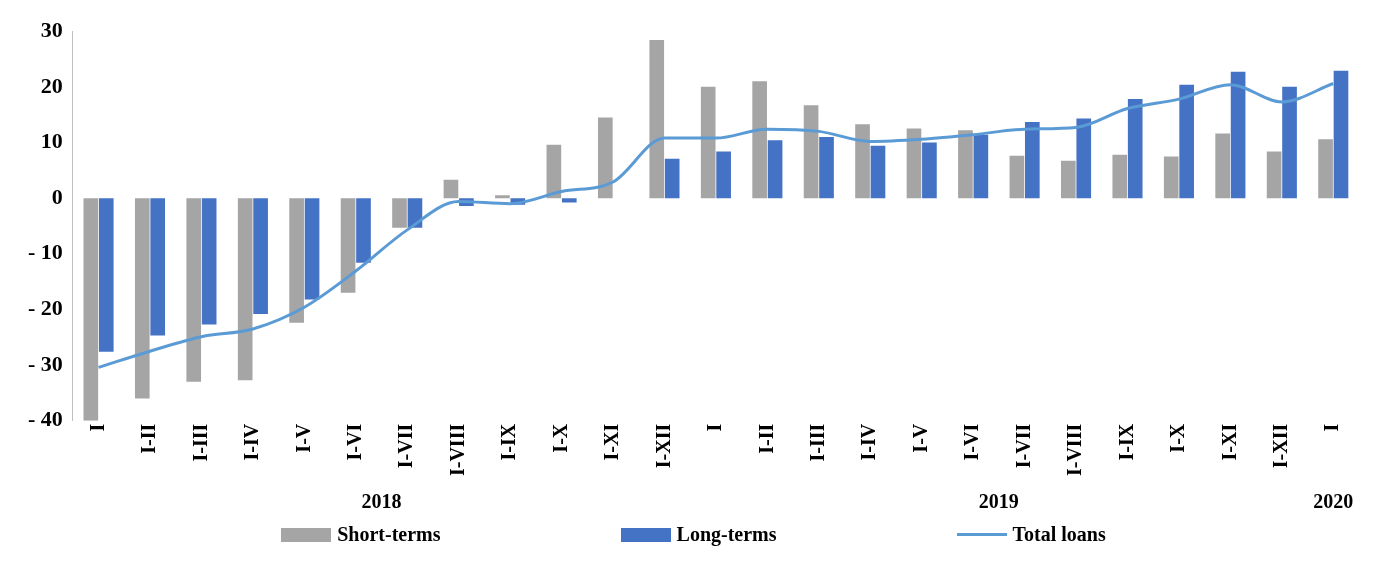 Image resolution: width=1387 pixels, height=569 pixels. What do you see at coordinates (51, 29) in the screenshot?
I see `y-tick-label: 30` at bounding box center [51, 29].